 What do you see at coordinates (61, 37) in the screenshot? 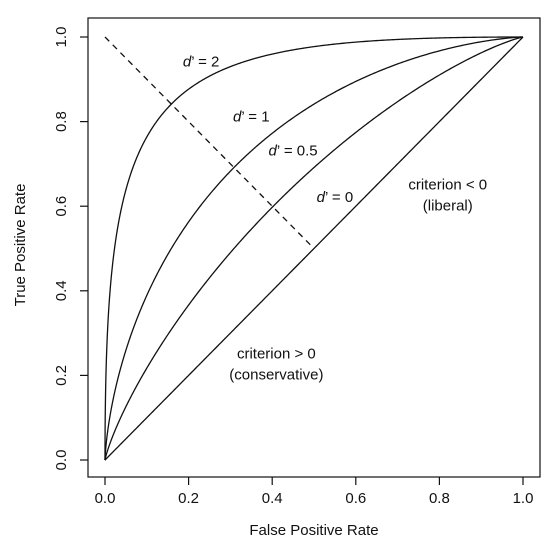
I see `y-tick-label: 1.0` at bounding box center [61, 37].